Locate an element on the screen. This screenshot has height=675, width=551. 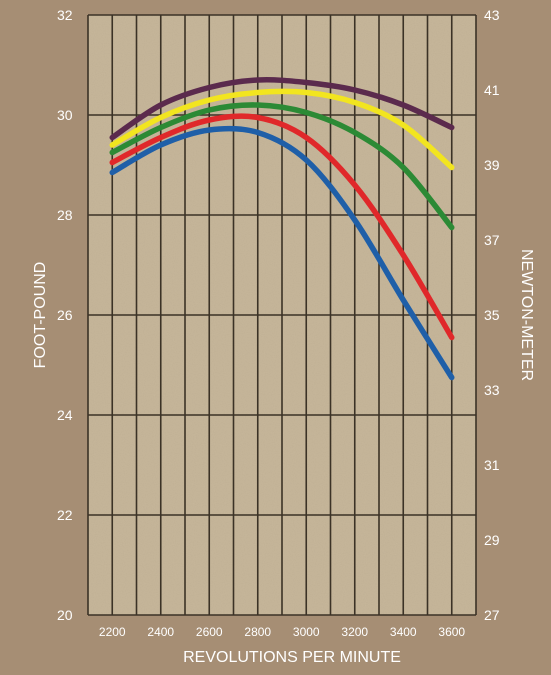
y-tick-label: 22 is located at coordinates (65, 515).